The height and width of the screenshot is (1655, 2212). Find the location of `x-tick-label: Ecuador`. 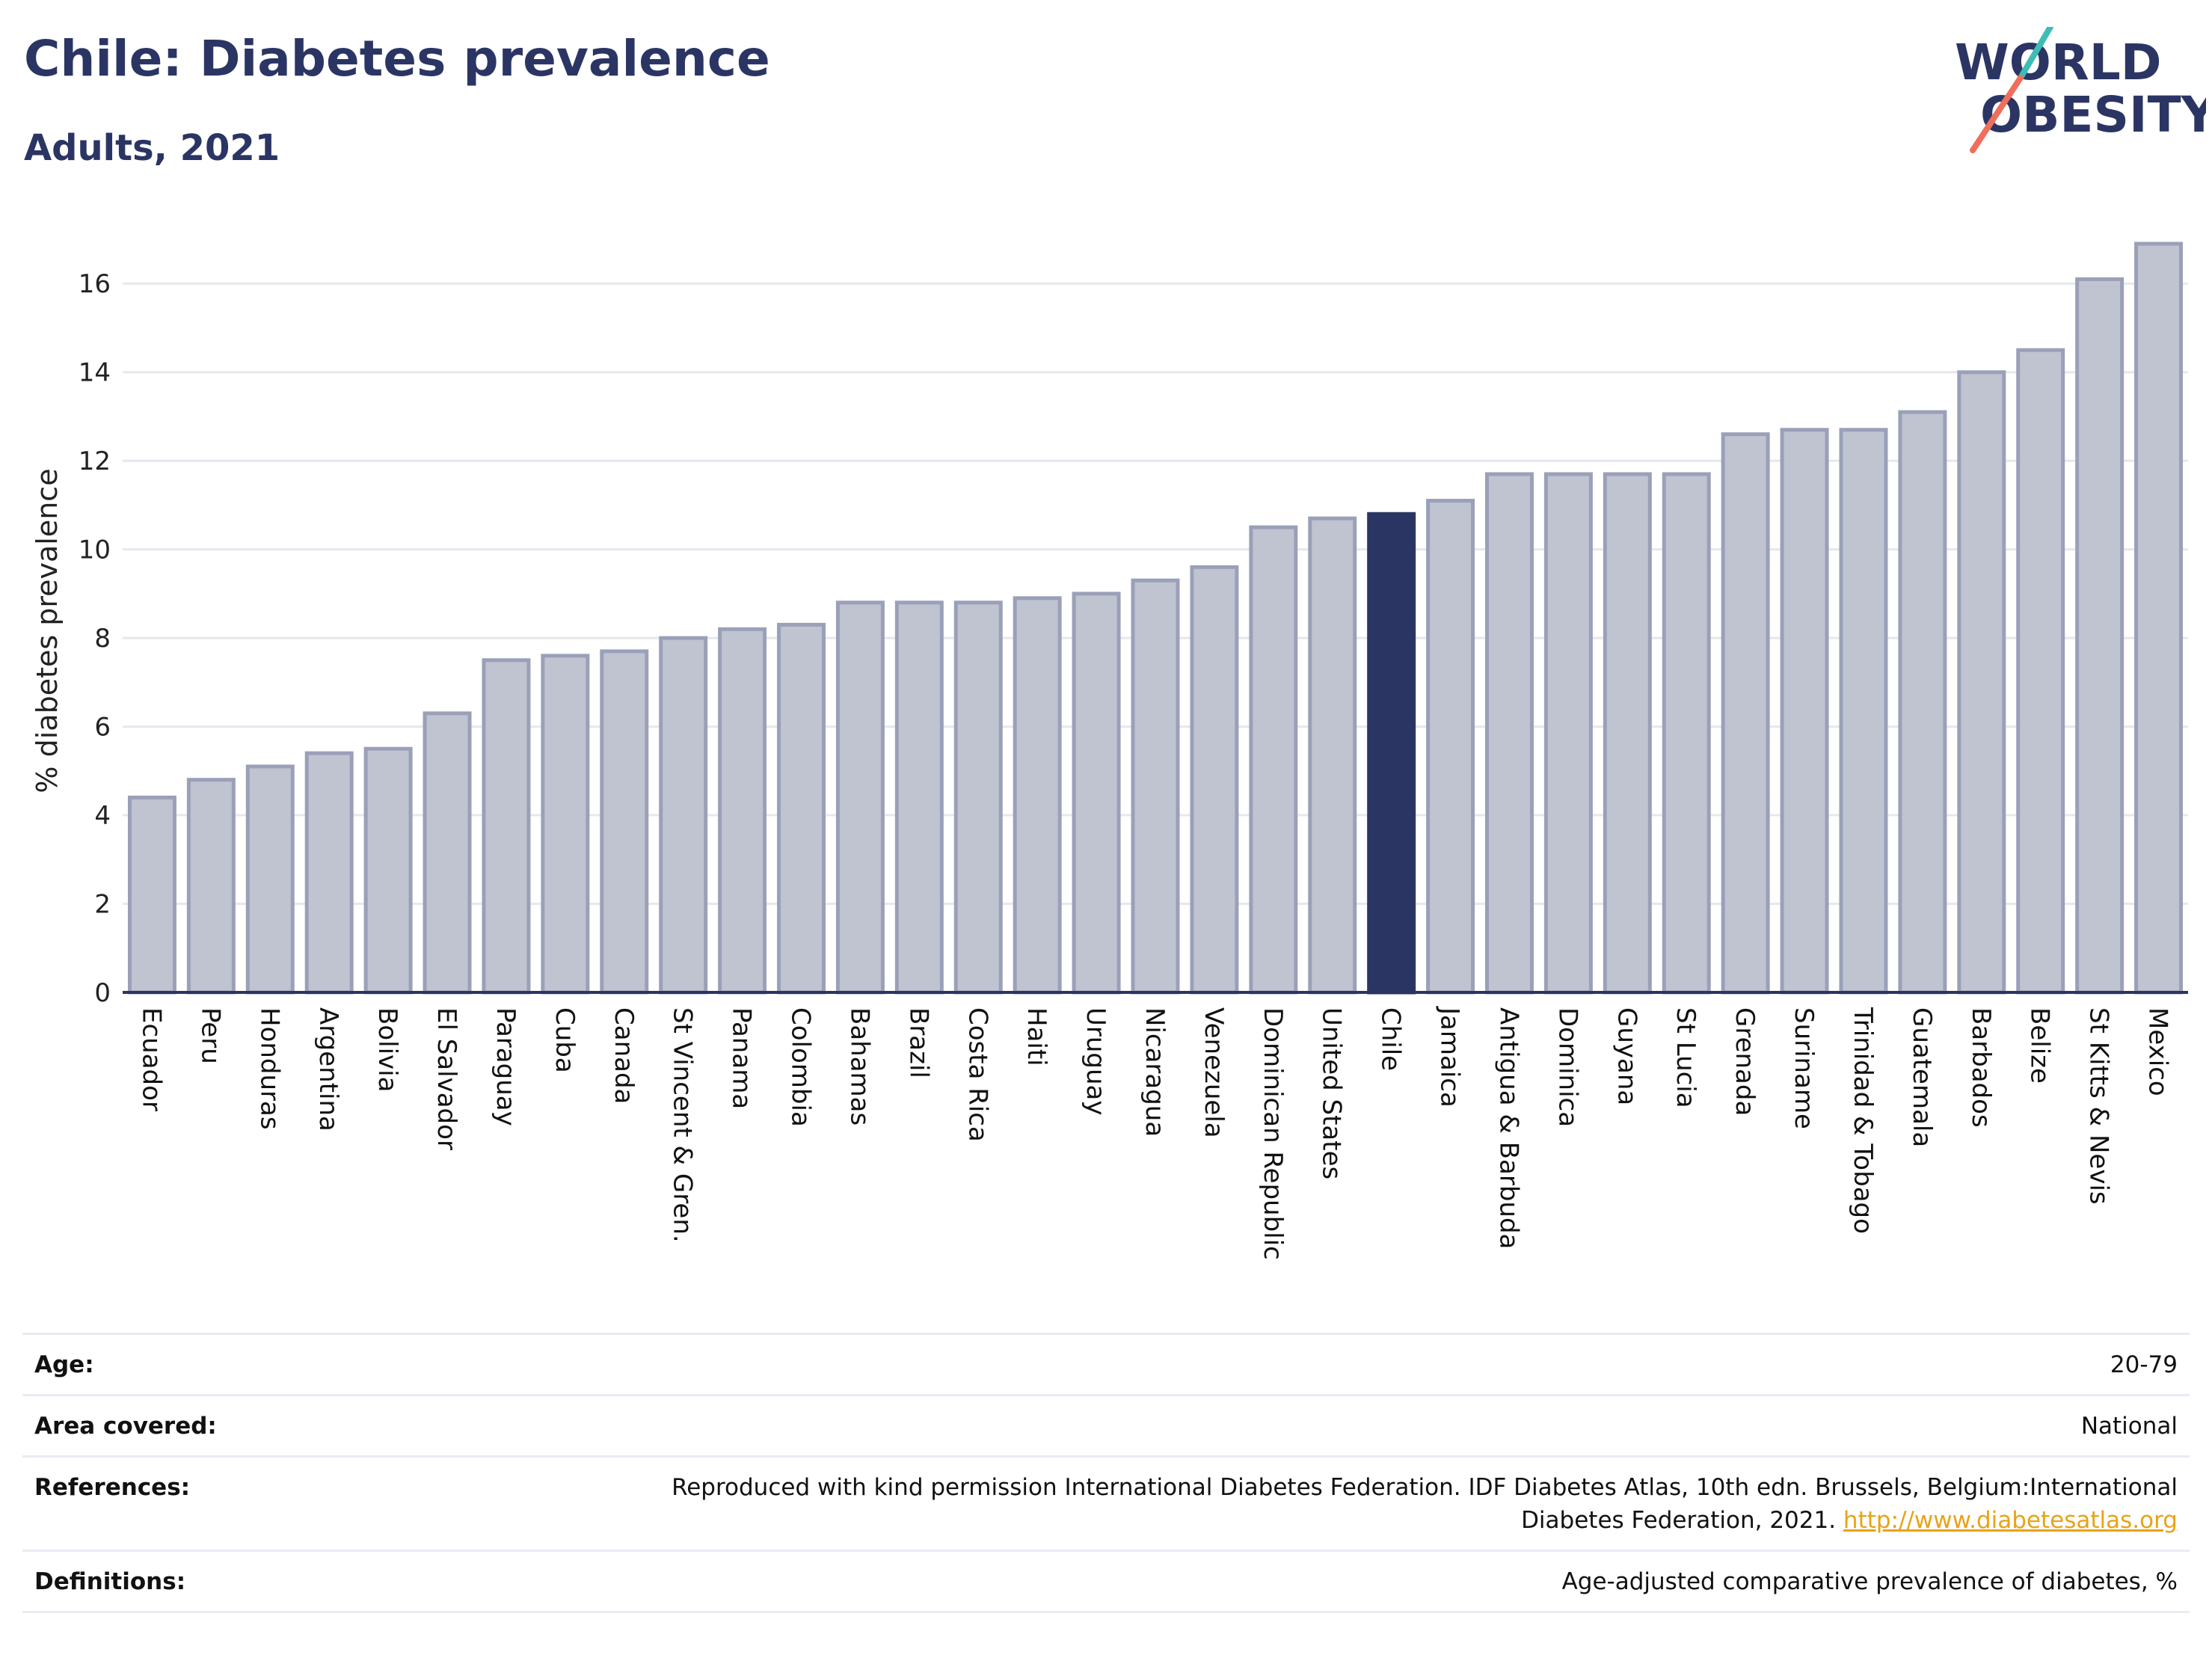

x-tick-label: Ecuador is located at coordinates (151, 1059).